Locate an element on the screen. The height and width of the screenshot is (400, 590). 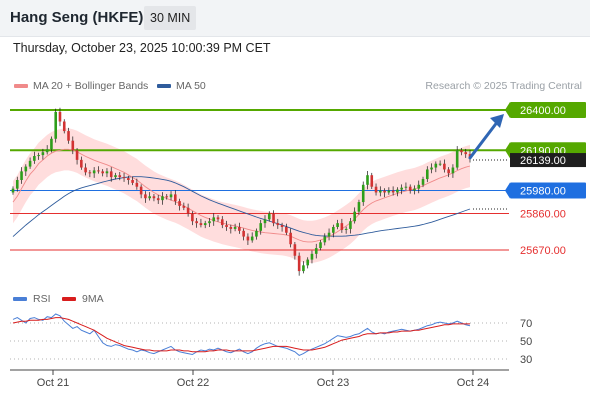
timeframe-badge: 30 MIN is located at coordinates (170, 18).